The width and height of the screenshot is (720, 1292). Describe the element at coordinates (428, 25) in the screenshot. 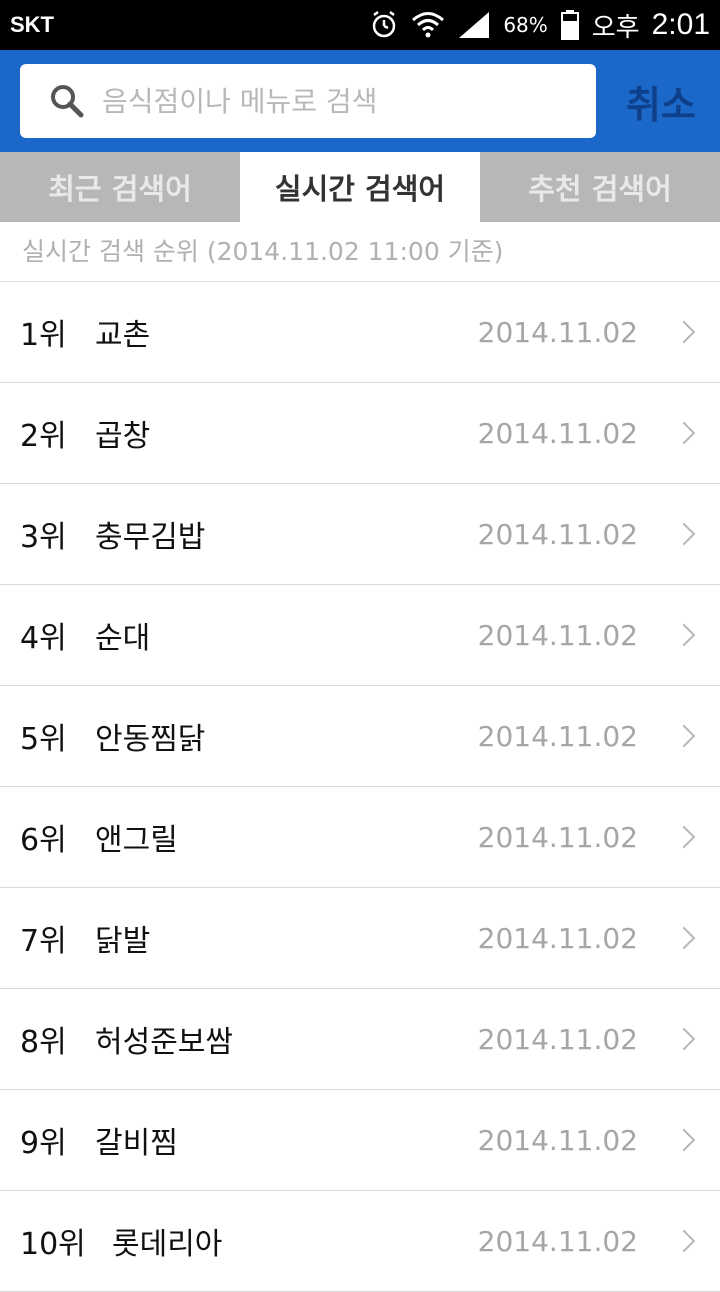

I see `wifi-icon` at that location.